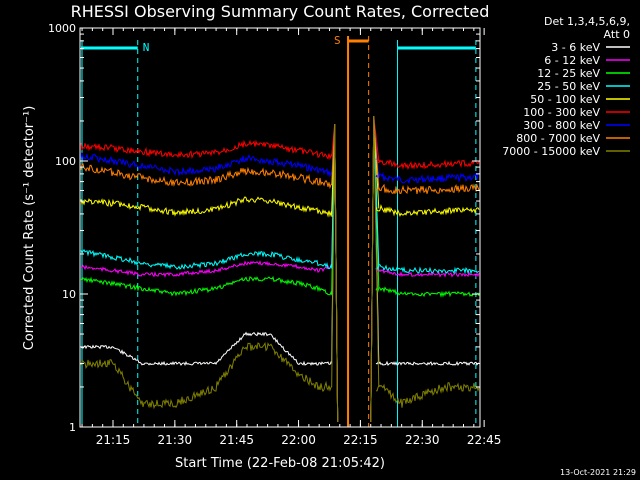 Image resolution: width=640 pixels, height=480 pixels. Describe the element at coordinates (558, 138) in the screenshot. I see `legend-label: 800 - 7000 keV` at that location.